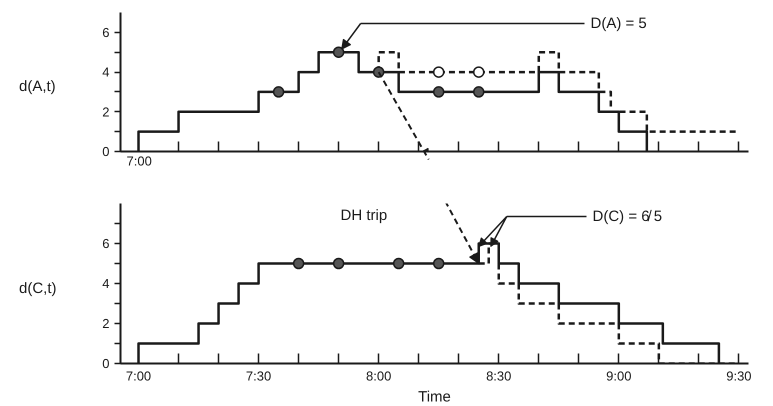 Image resolution: width=773 pixels, height=406 pixels. Describe the element at coordinates (499, 376) in the screenshot. I see `x-tick-label: 8:30` at that location.